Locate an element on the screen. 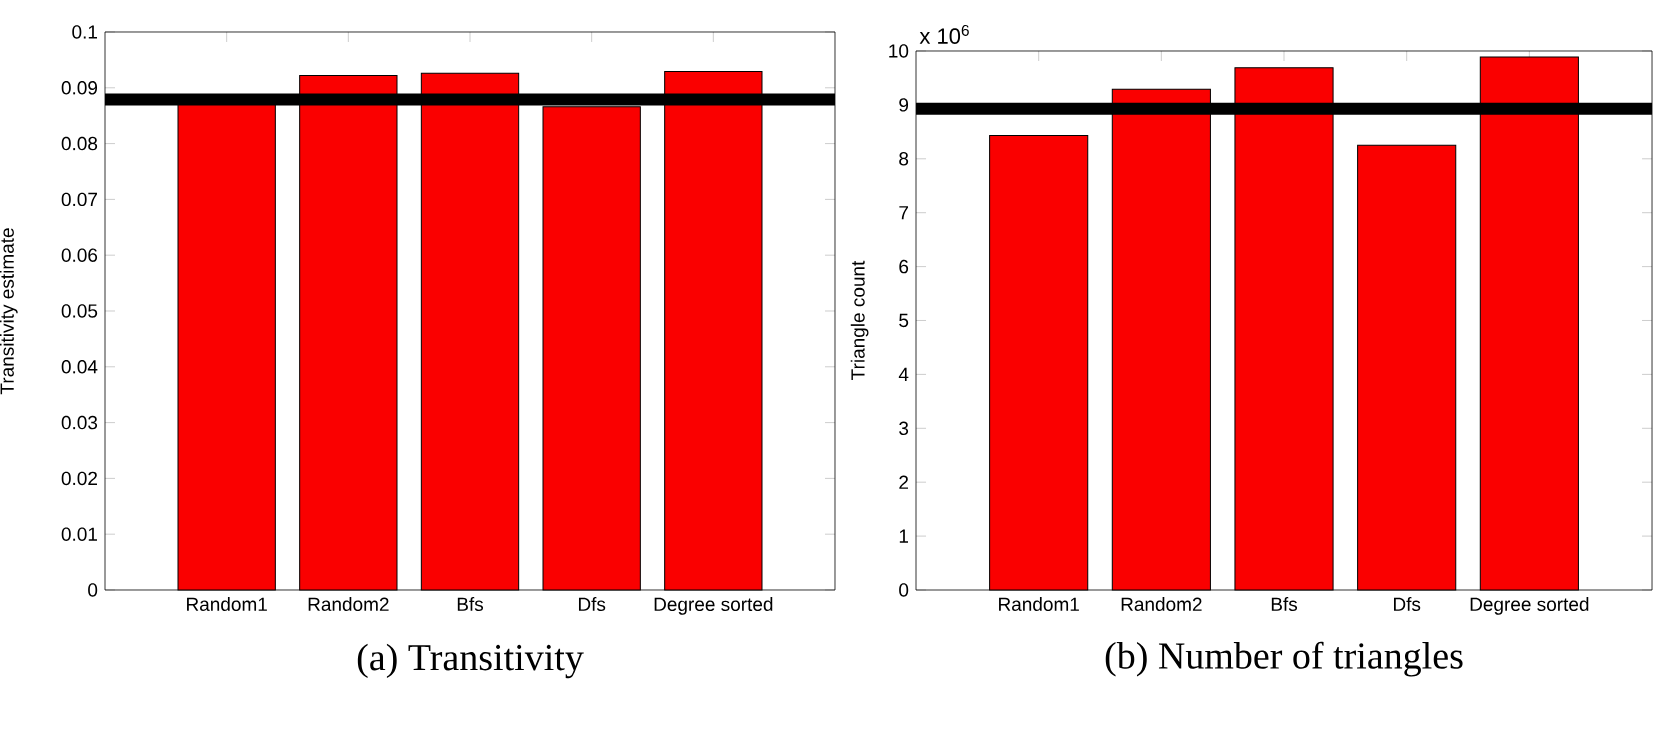  y-tick-label: 8 is located at coordinates (904, 159).